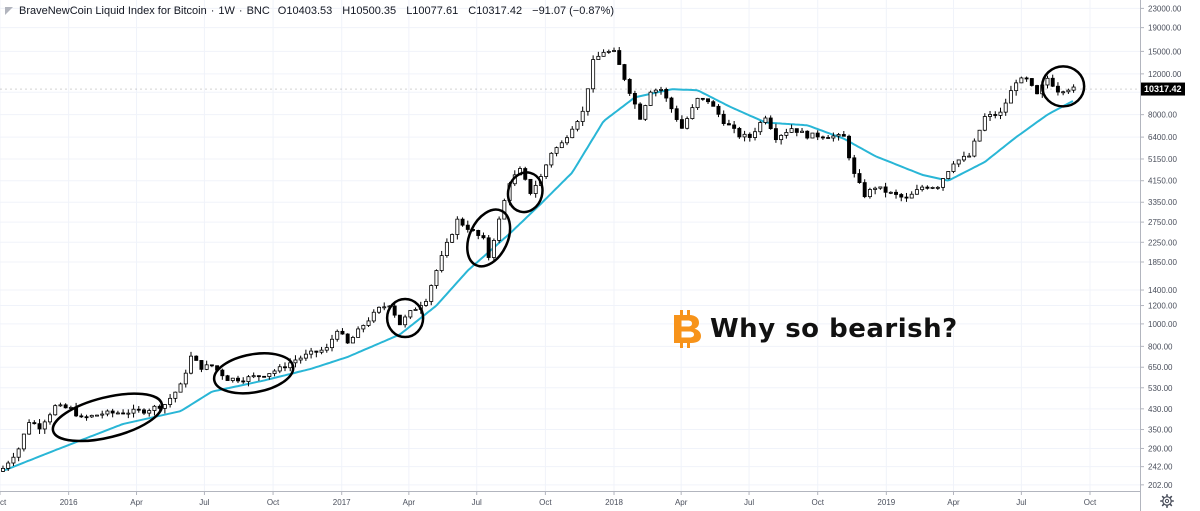 The image size is (1200, 511). I want to click on collapse-icon, so click(9, 11).